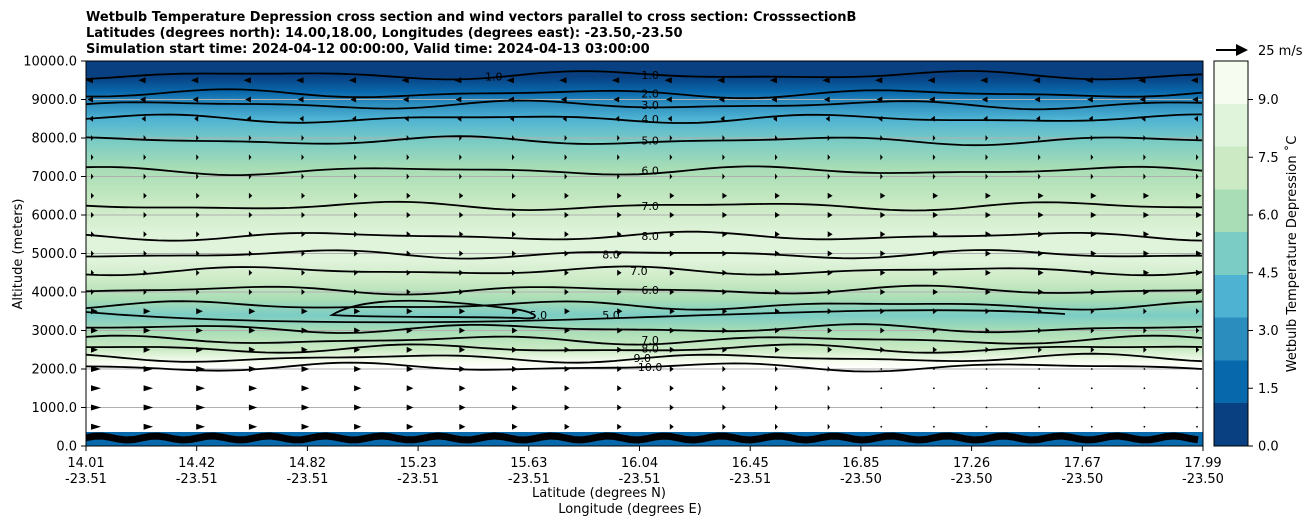 The height and width of the screenshot is (526, 1312). What do you see at coordinates (642, 438) in the screenshot?
I see `surface-contour-cluster` at bounding box center [642, 438].